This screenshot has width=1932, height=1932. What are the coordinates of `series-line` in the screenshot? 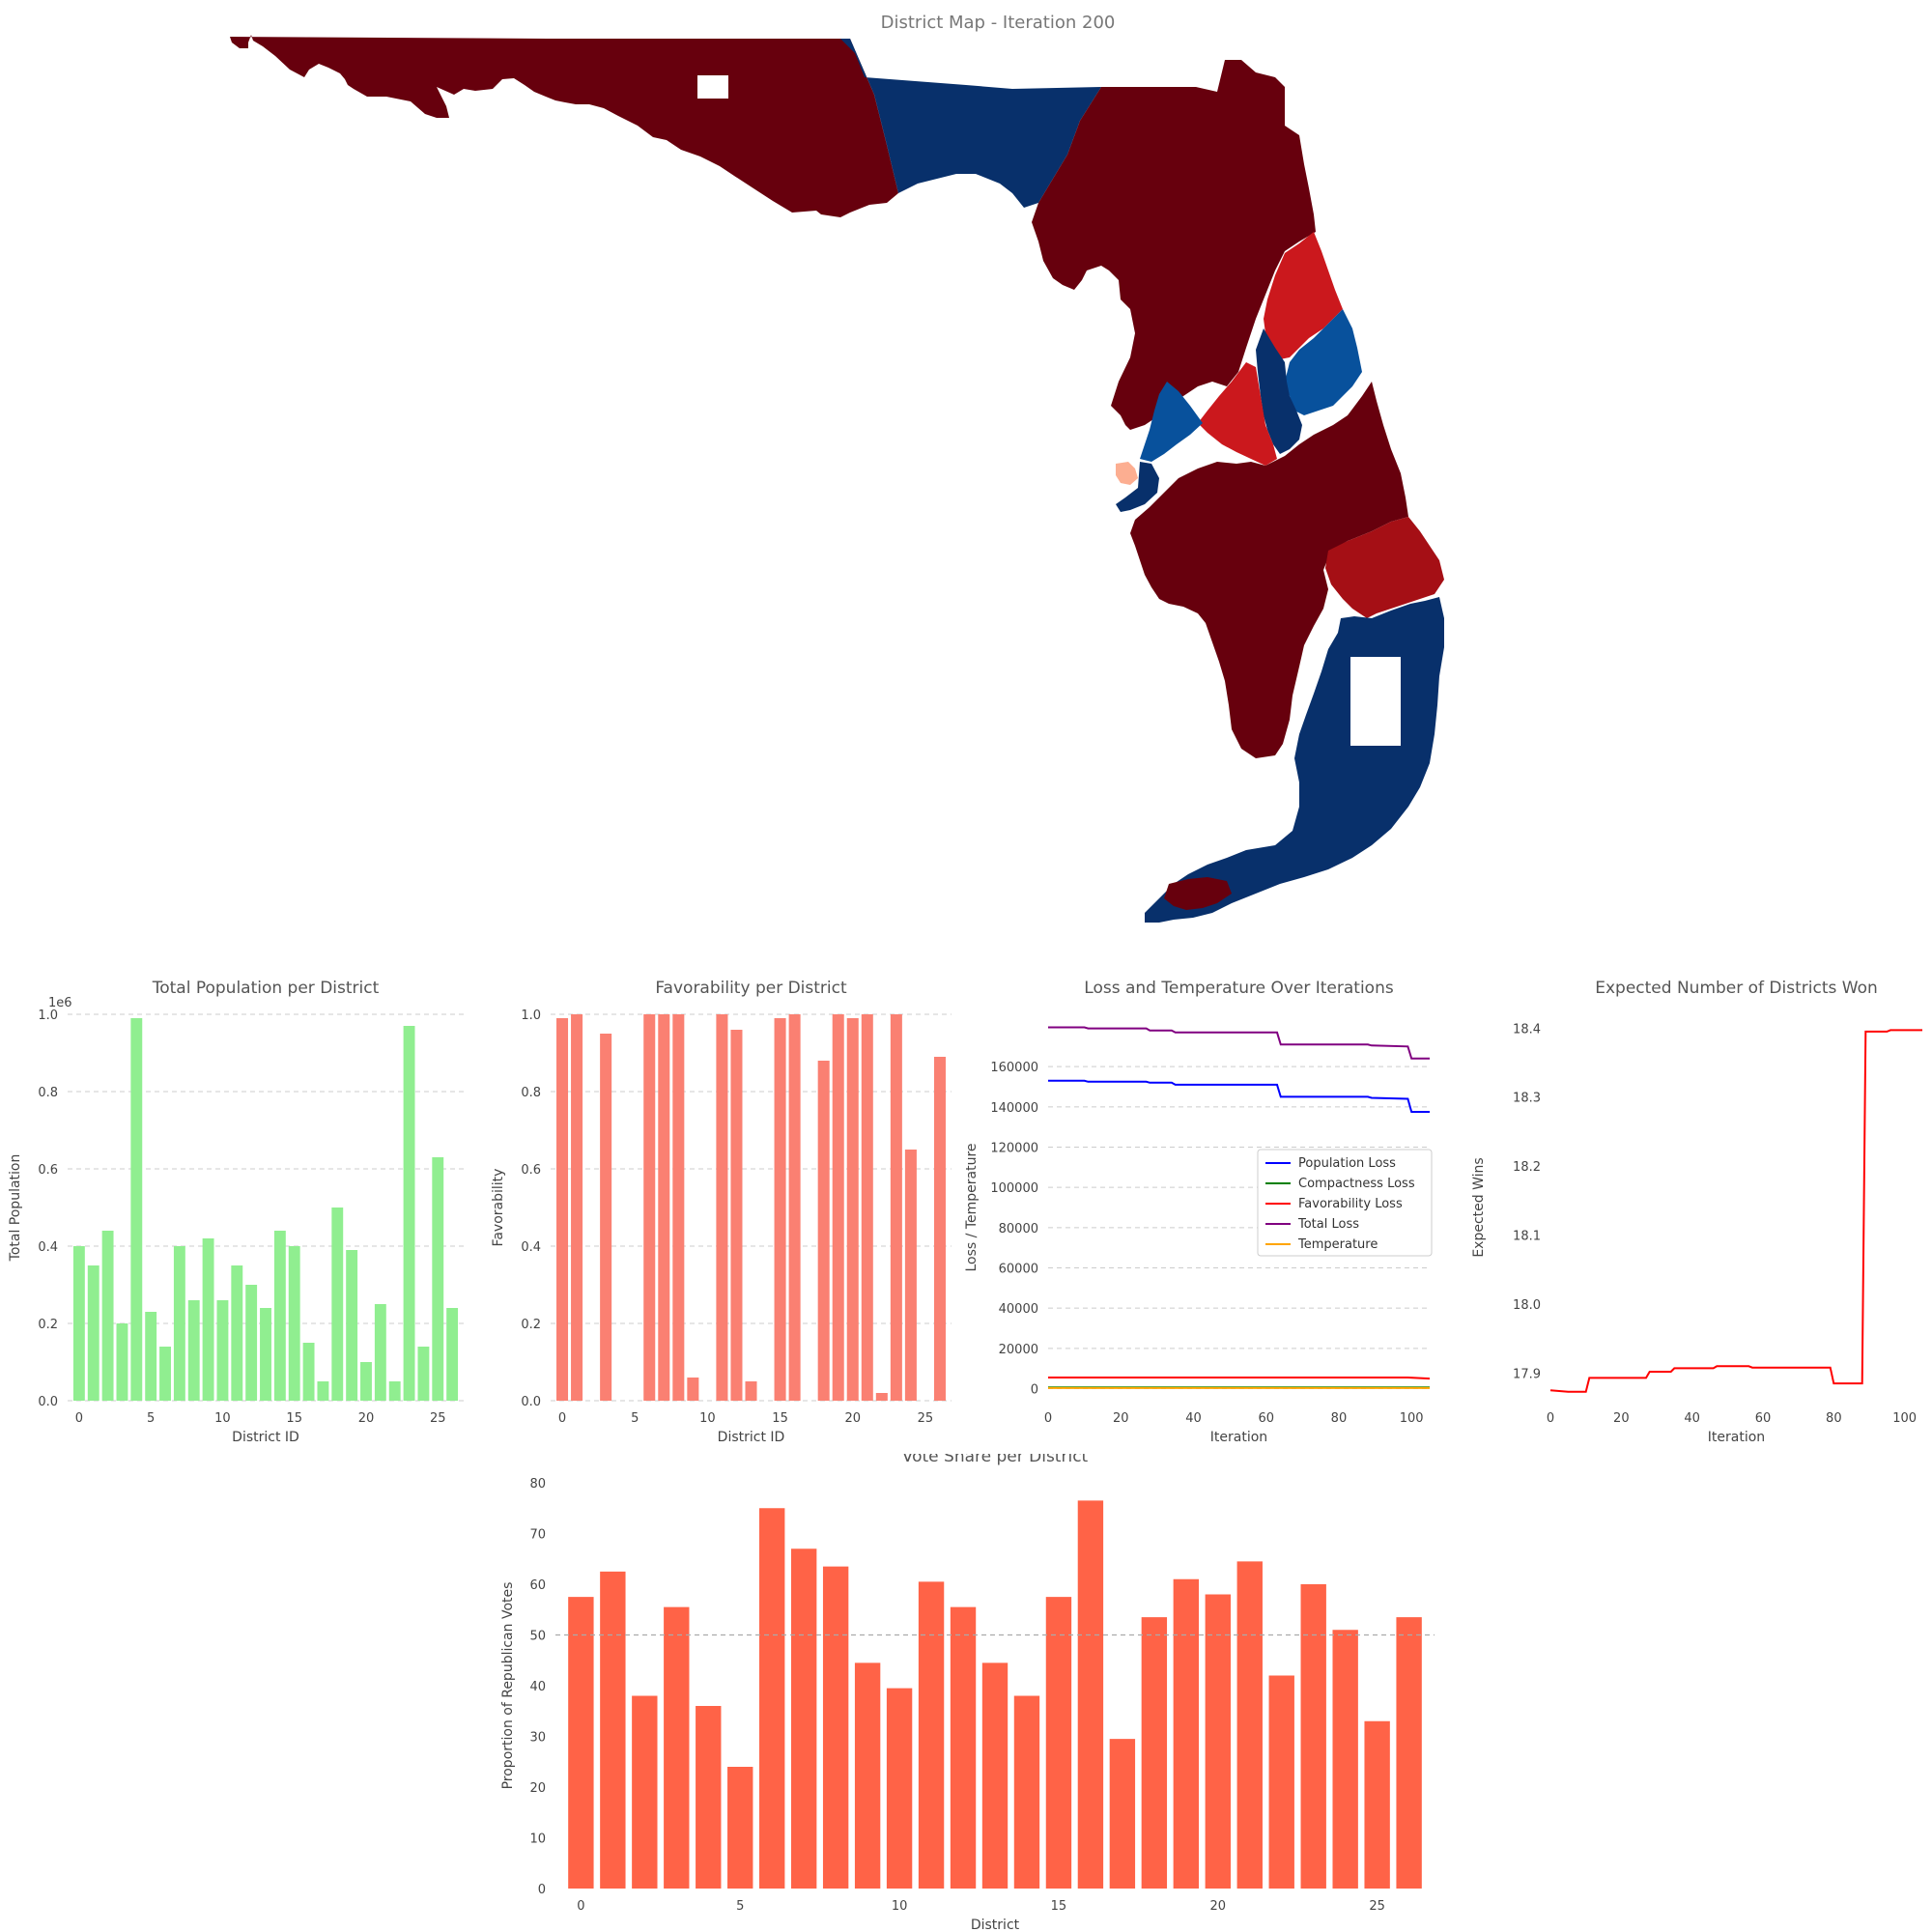 It's located at (1239, 1043).